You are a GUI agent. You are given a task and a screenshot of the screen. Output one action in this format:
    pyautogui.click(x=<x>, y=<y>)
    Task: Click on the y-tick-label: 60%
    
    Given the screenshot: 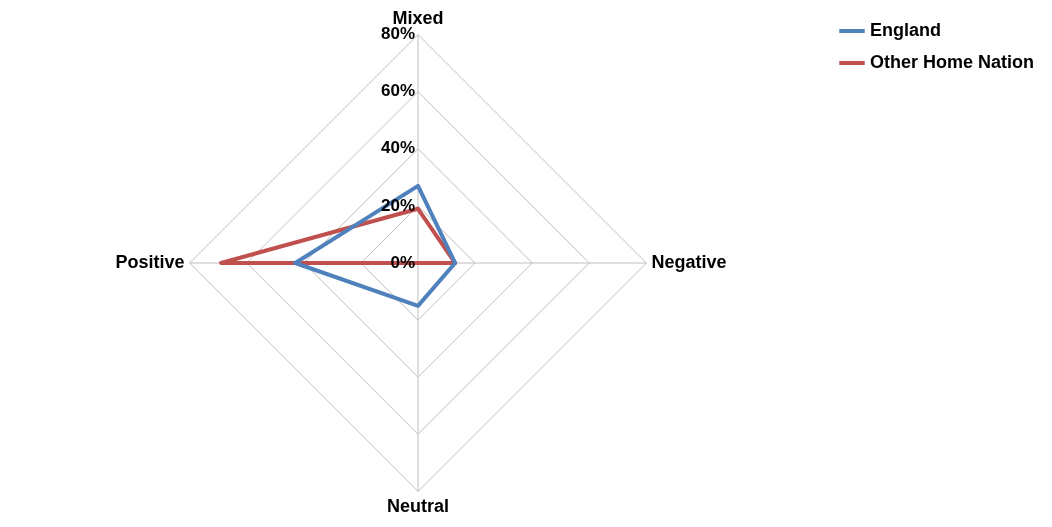 What is the action you would take?
    pyautogui.click(x=397, y=91)
    